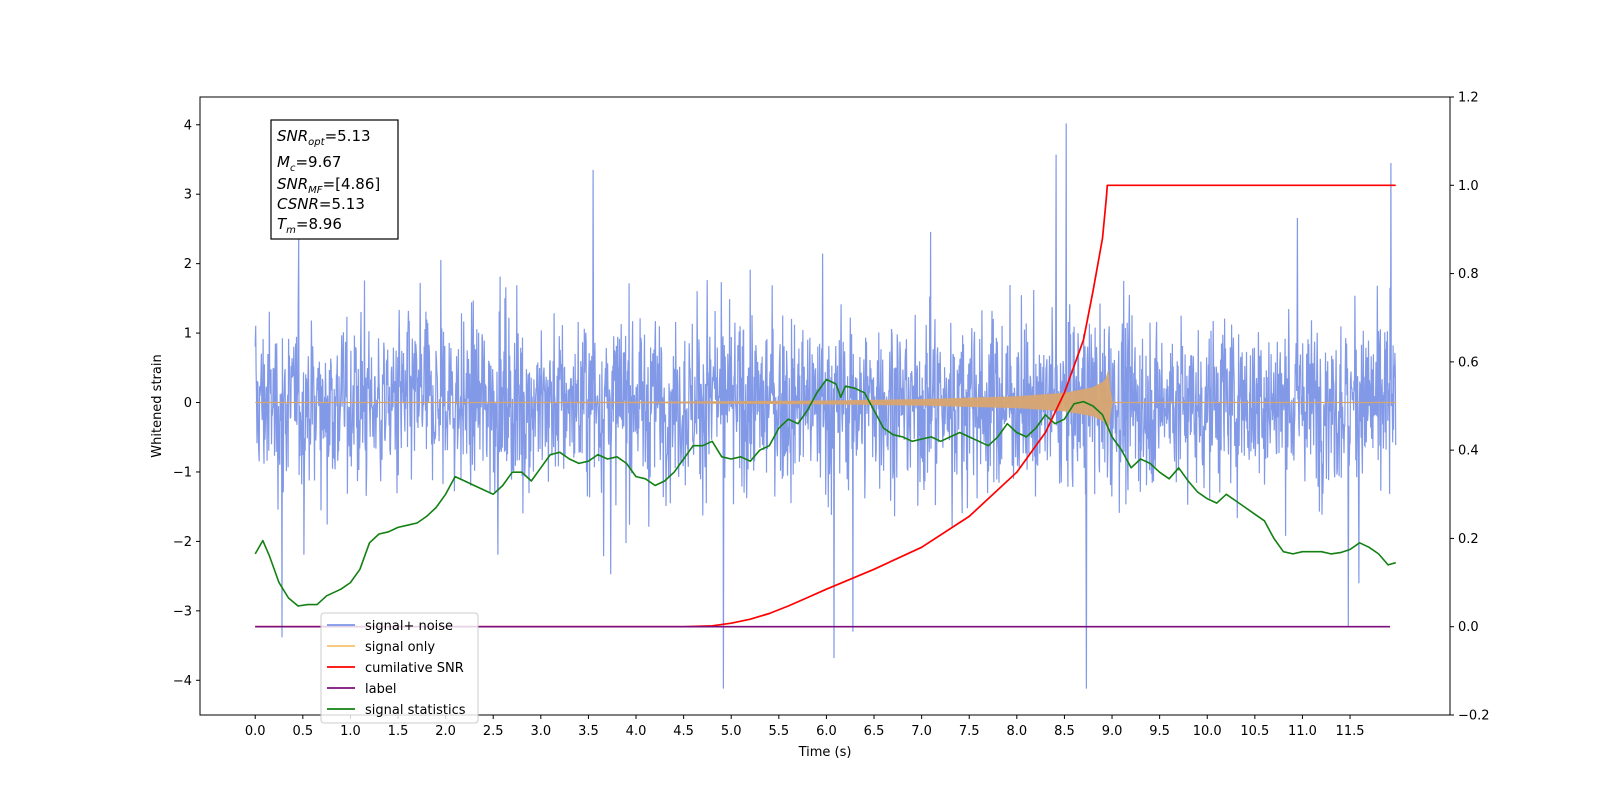 Image resolution: width=1600 pixels, height=800 pixels. Describe the element at coordinates (636, 731) in the screenshot. I see `x-tick-label: 4.0` at that location.